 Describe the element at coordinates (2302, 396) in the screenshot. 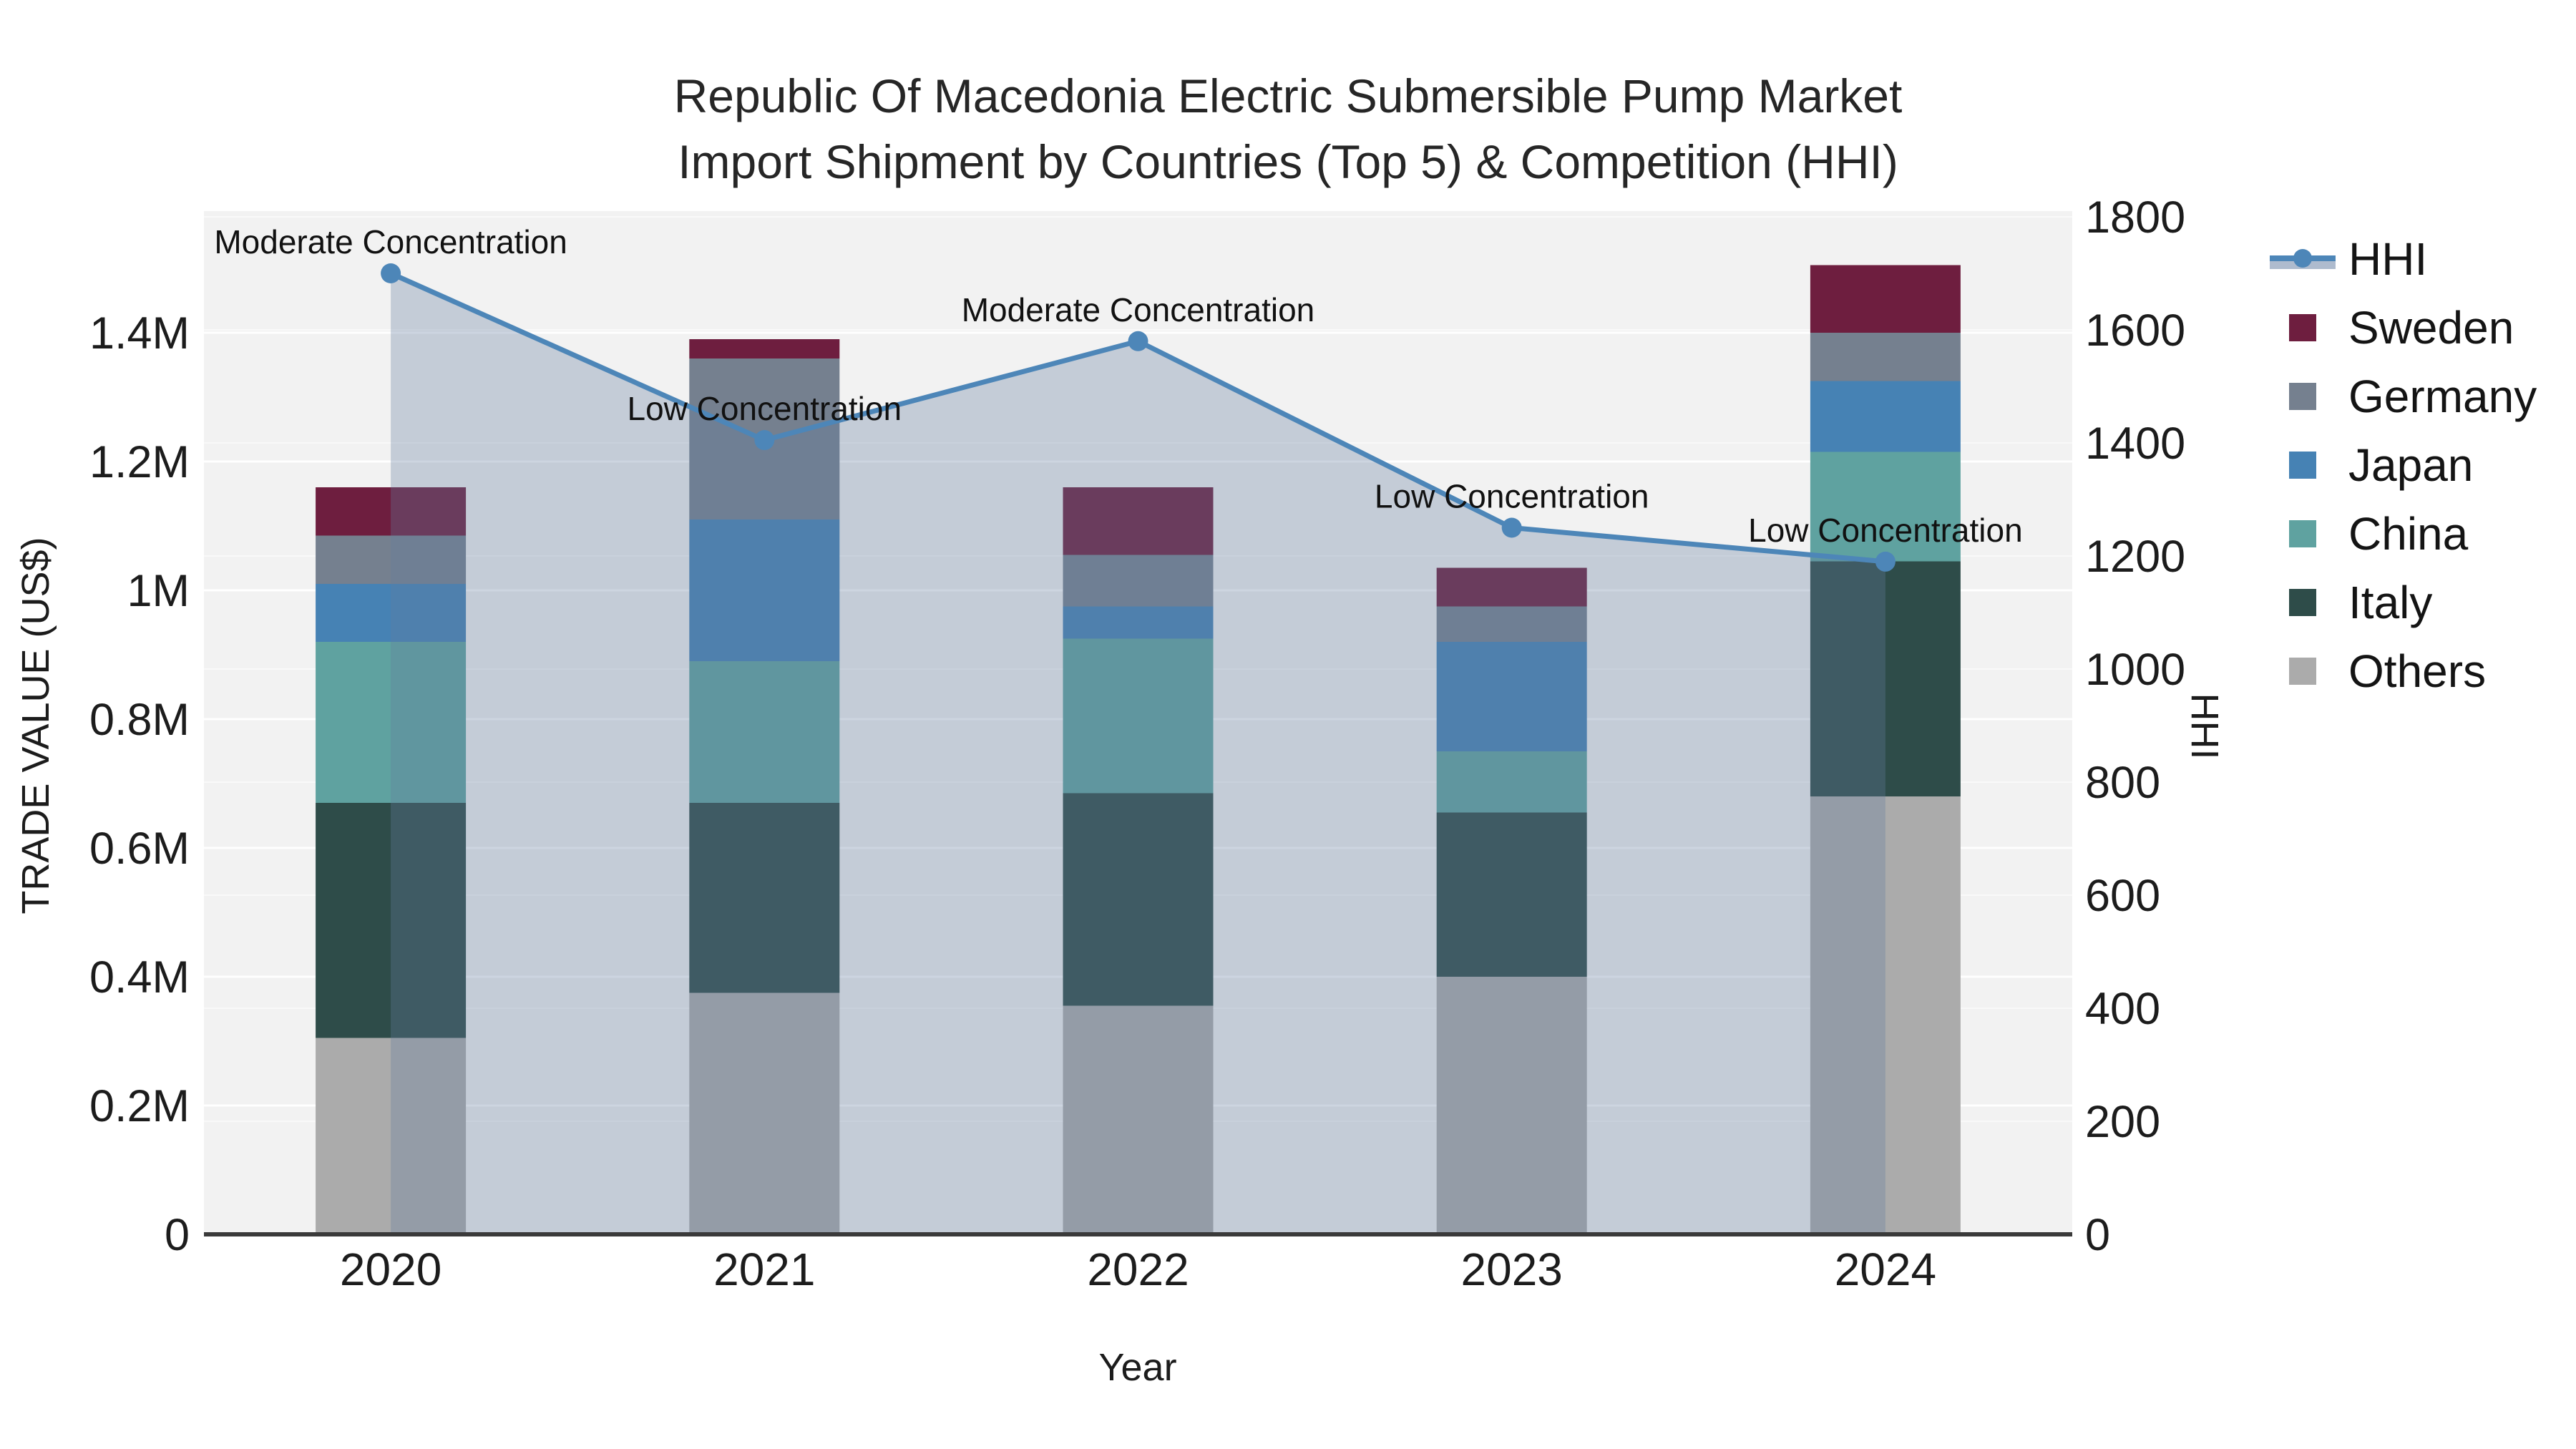

I see `germany-swatch-icon` at that location.